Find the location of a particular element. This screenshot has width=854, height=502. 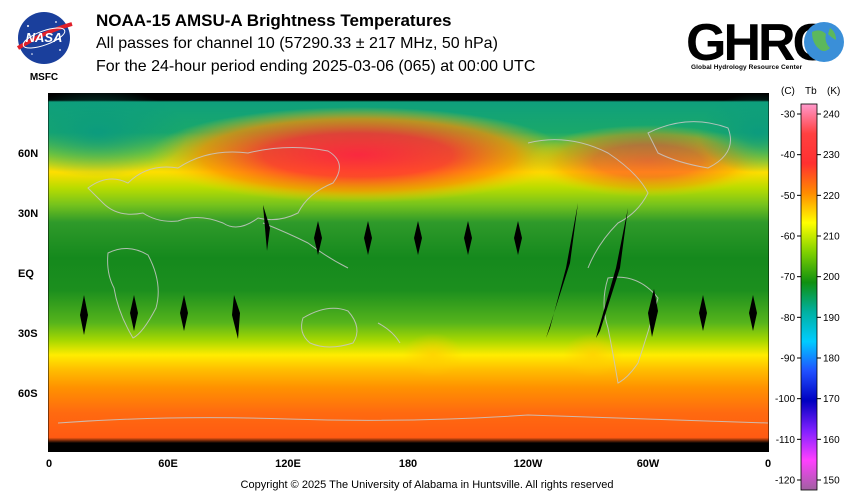

lon-label-120w: 120W is located at coordinates (528, 464).